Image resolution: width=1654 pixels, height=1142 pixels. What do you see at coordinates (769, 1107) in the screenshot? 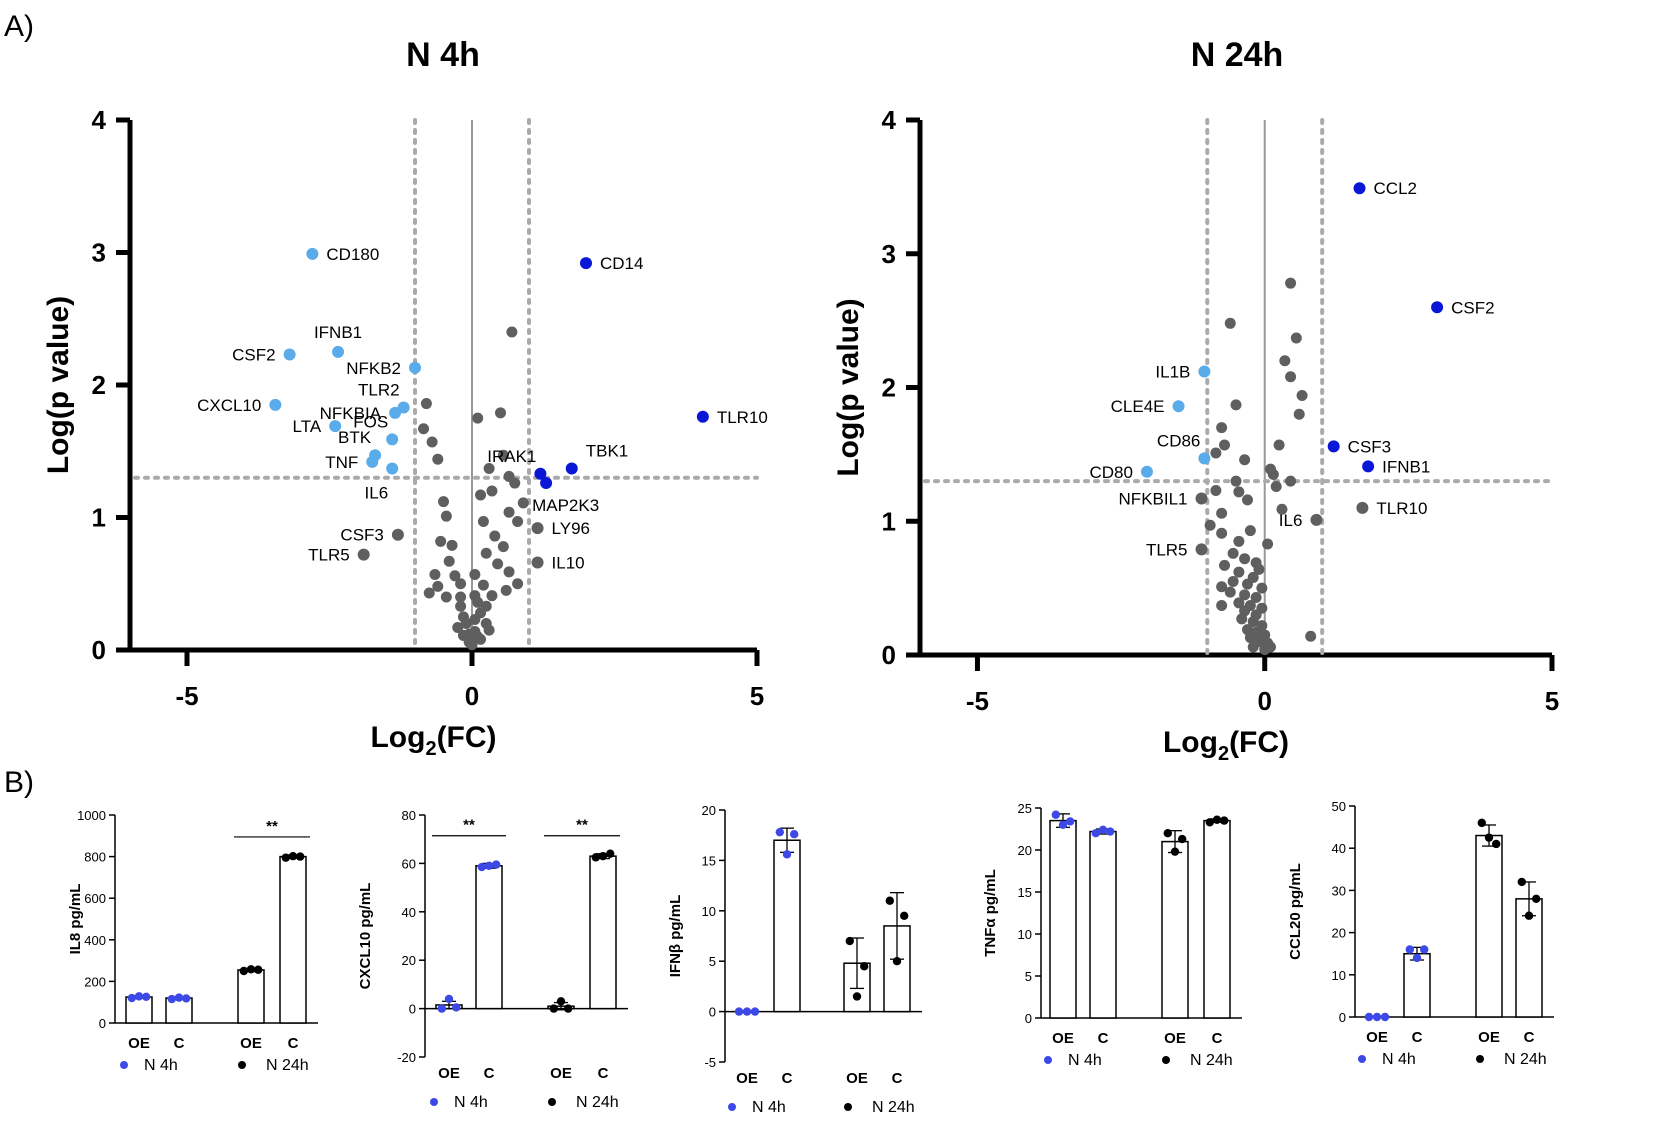
I see `legend-label-n4h: N 4h` at bounding box center [769, 1107].